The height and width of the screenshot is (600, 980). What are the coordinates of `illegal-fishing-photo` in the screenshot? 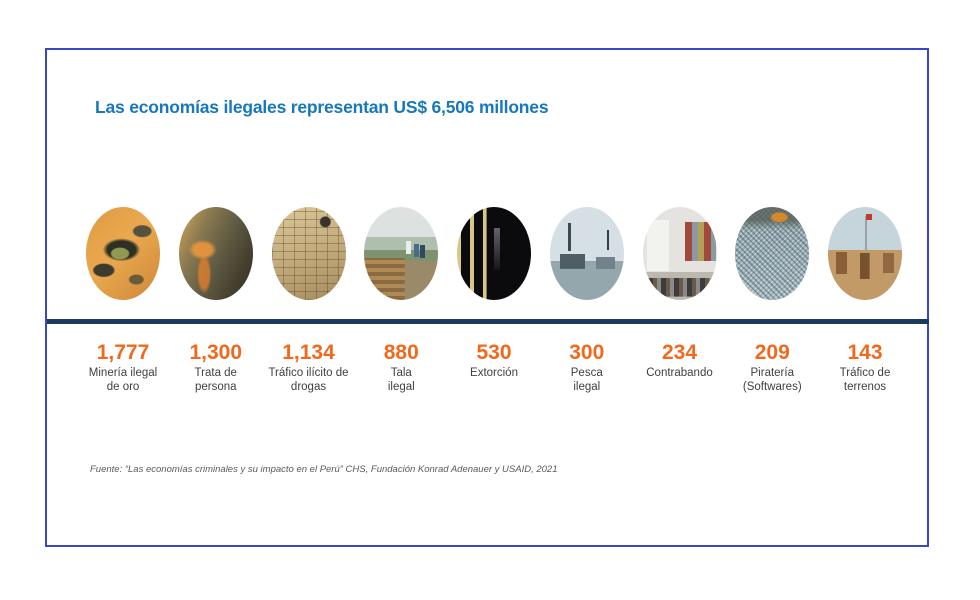 It's located at (586, 253).